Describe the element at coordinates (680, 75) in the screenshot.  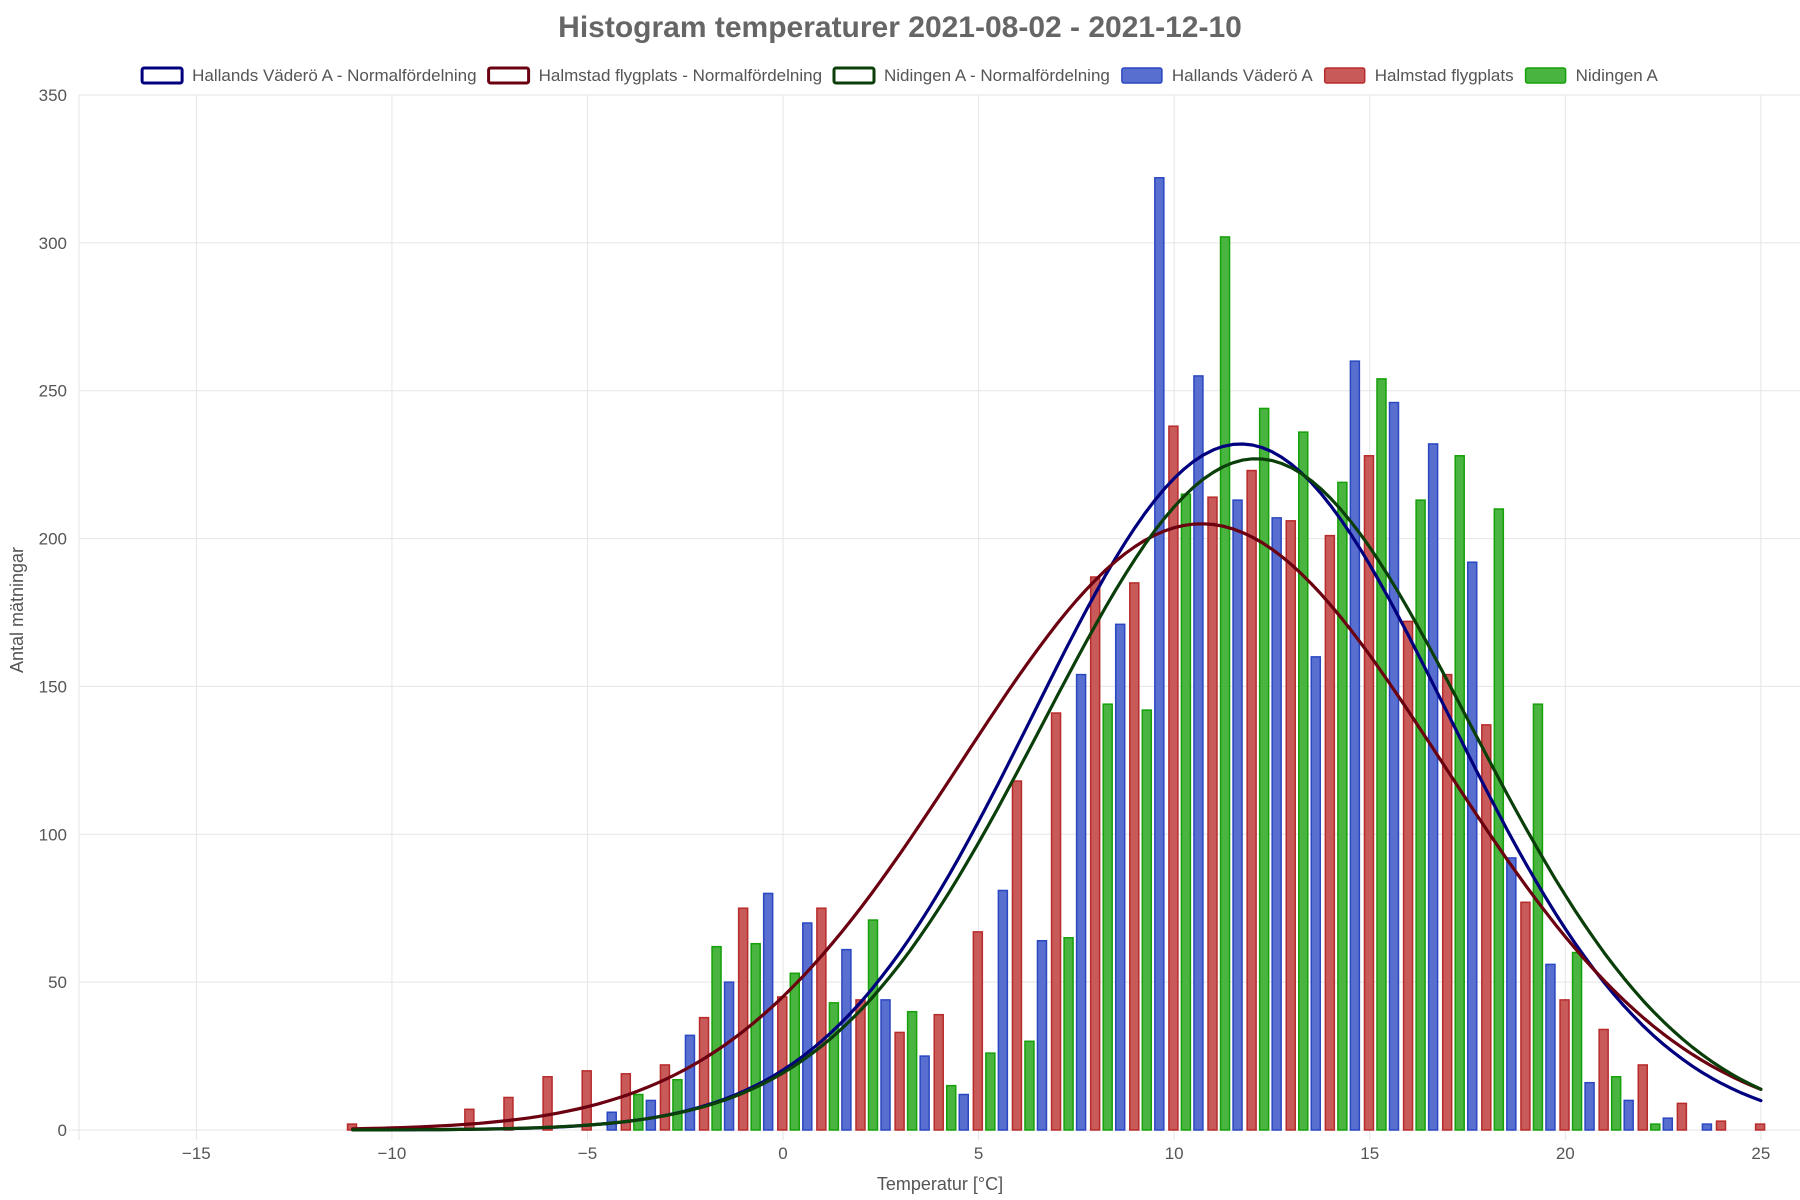
I see `legend-label: Halmstad flygplats - Normalfördelning` at that location.